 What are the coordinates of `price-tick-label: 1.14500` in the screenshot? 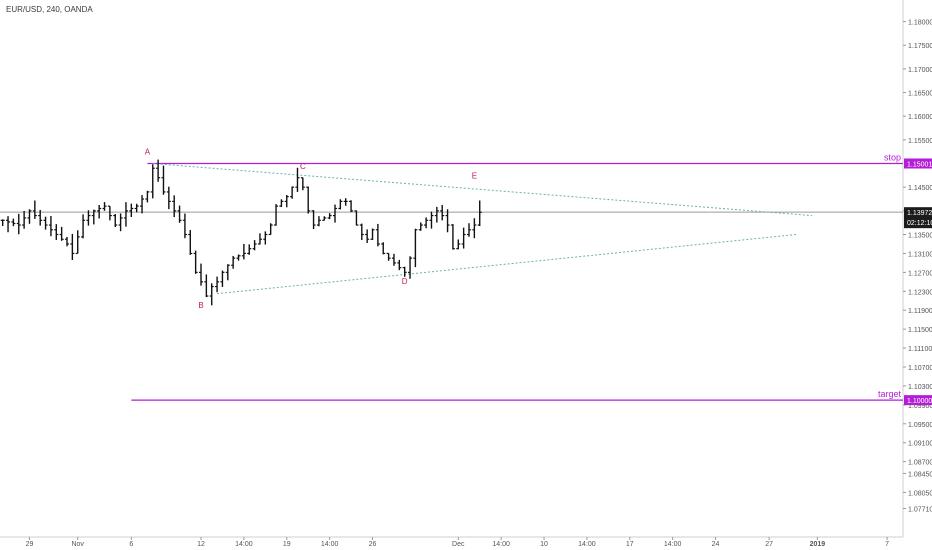 It's located at (920, 188).